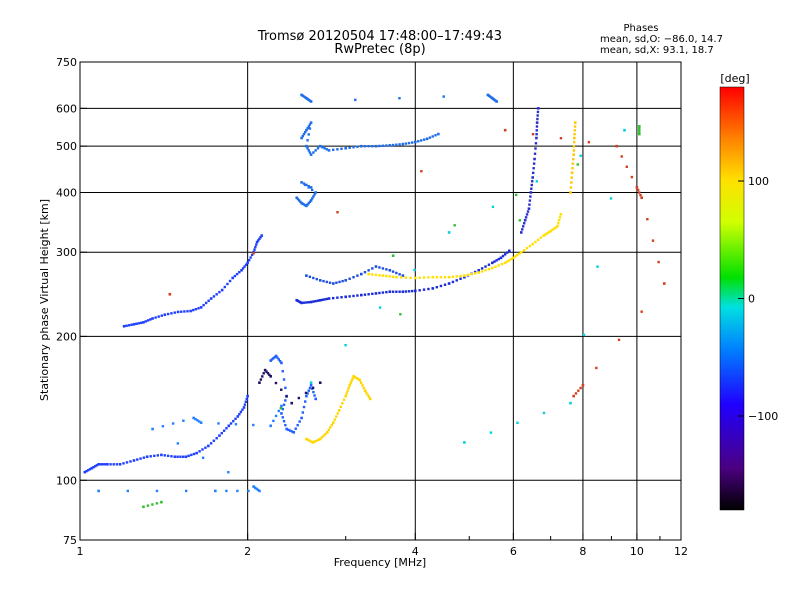  What do you see at coordinates (758, 299) in the screenshot?
I see `colorbar-ticks: 100 0 −100` at bounding box center [758, 299].